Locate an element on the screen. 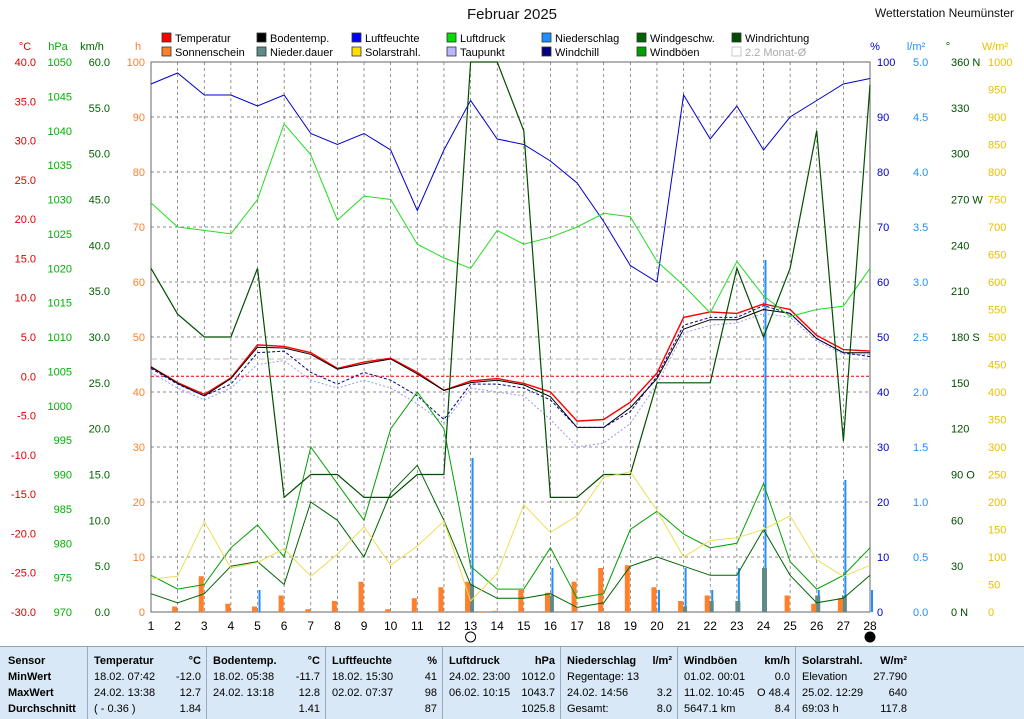 The image size is (1024, 719). wind-tick-label: 35.0 is located at coordinates (99, 292).